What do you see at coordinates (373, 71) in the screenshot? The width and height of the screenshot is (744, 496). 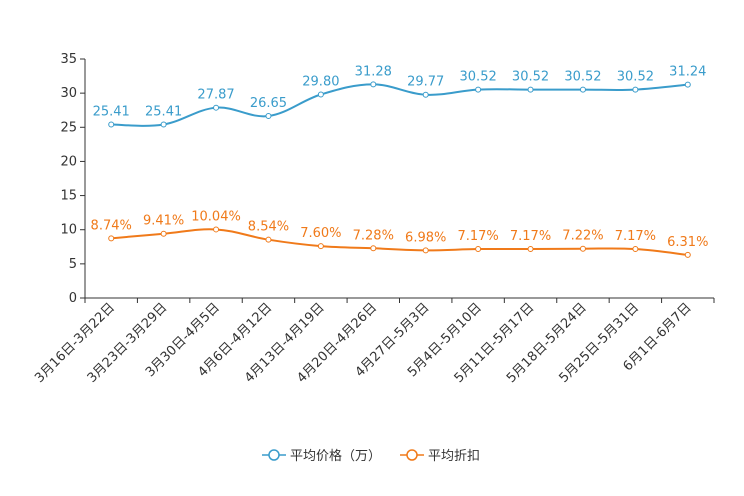 I see `data-label: 31.28` at bounding box center [373, 71].